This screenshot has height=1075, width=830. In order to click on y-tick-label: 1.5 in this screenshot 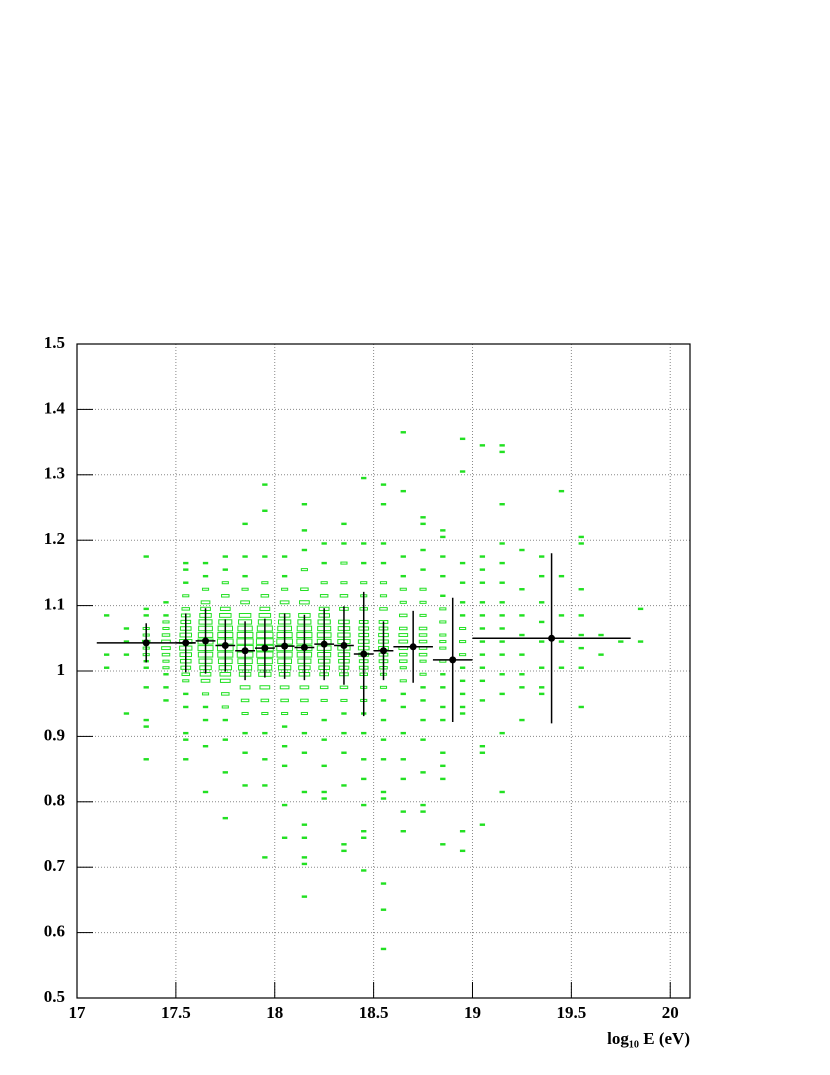, I will do `click(54, 342)`.